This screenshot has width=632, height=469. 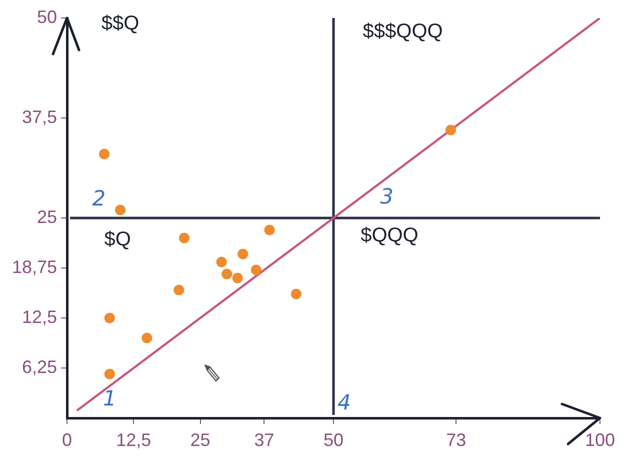 What do you see at coordinates (402, 31) in the screenshot?
I see `annotation: $$$QQQ` at bounding box center [402, 31].